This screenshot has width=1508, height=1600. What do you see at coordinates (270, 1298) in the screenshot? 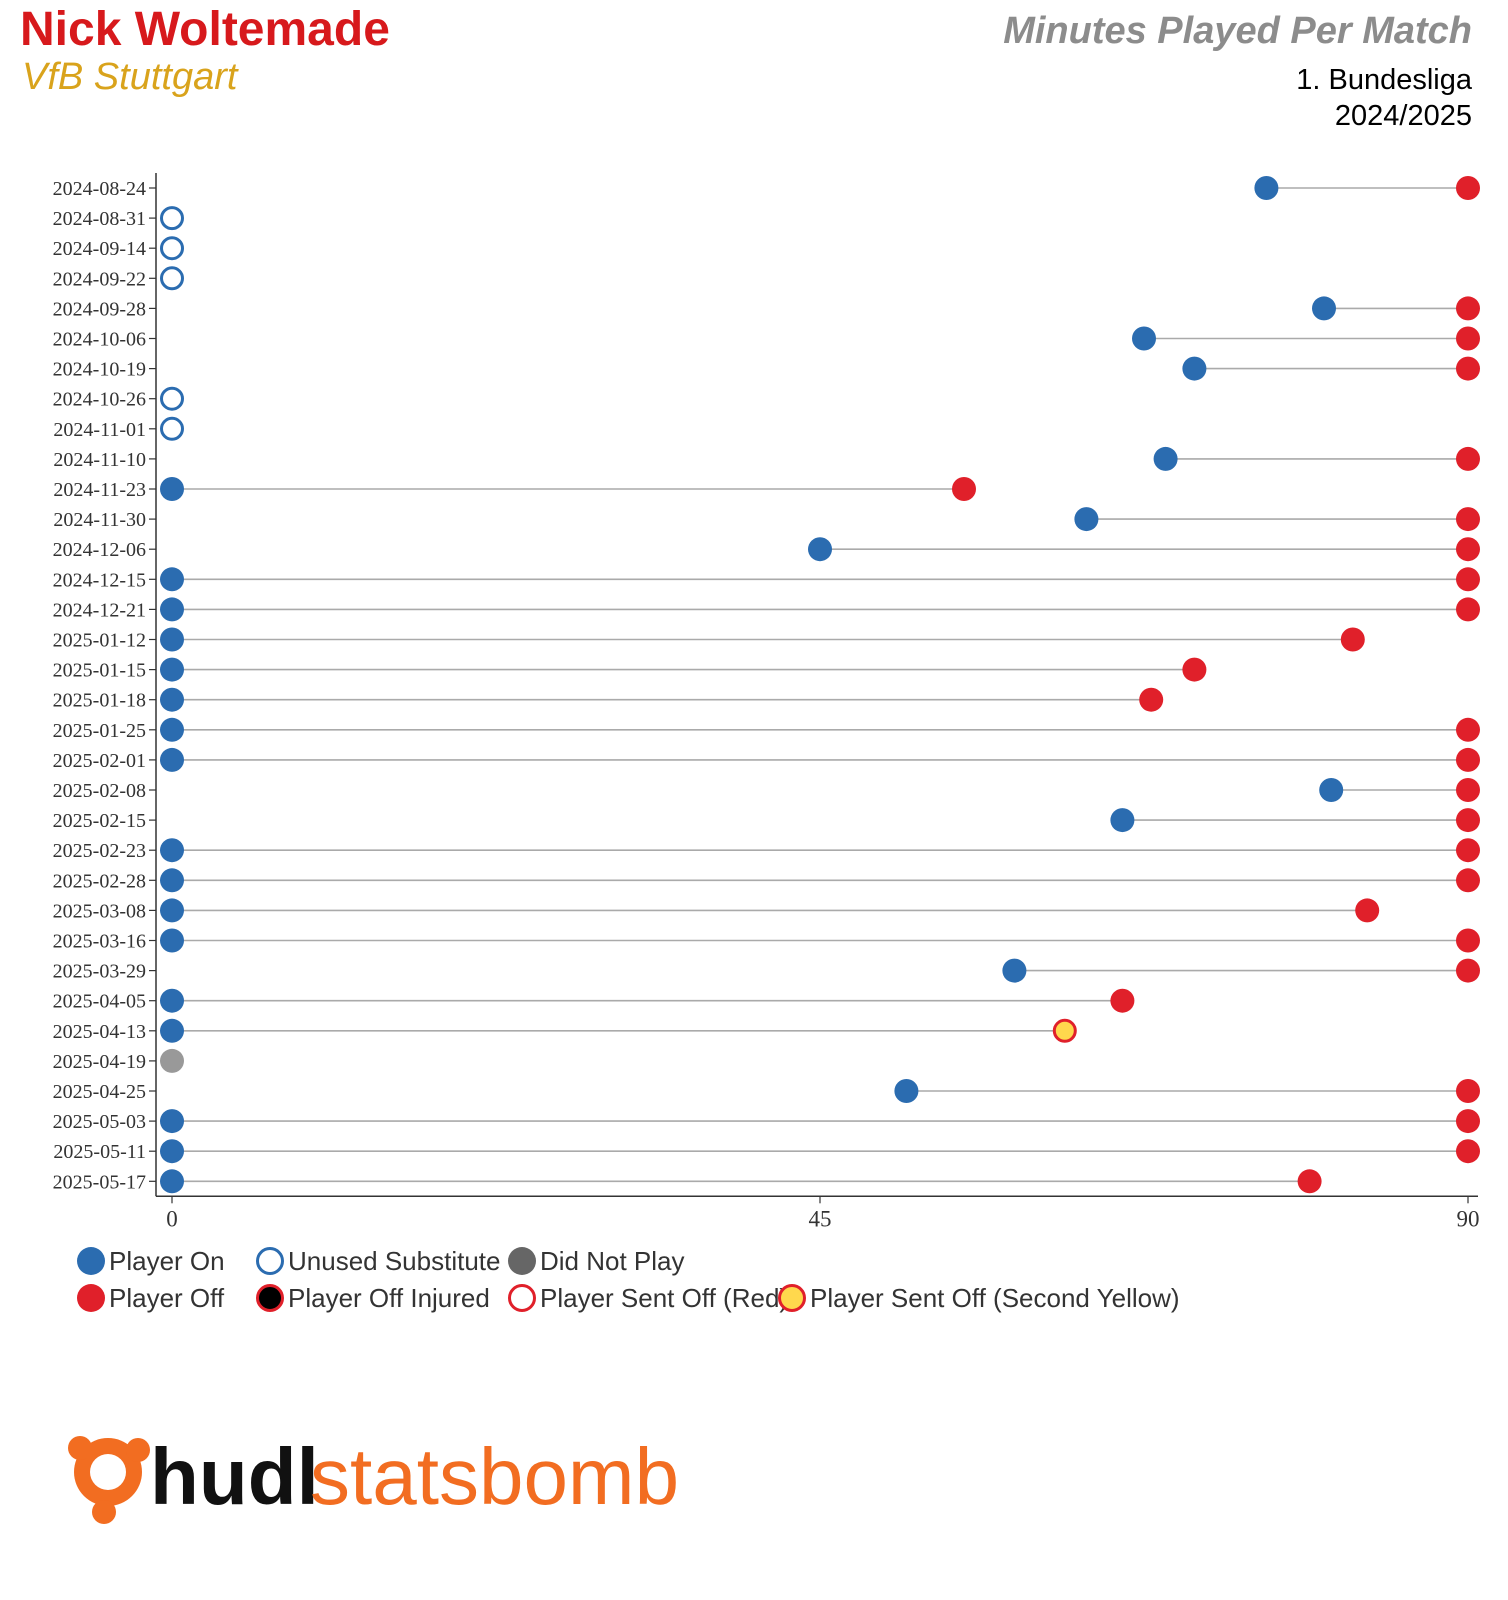
I see `legend-injured-marker` at bounding box center [270, 1298].